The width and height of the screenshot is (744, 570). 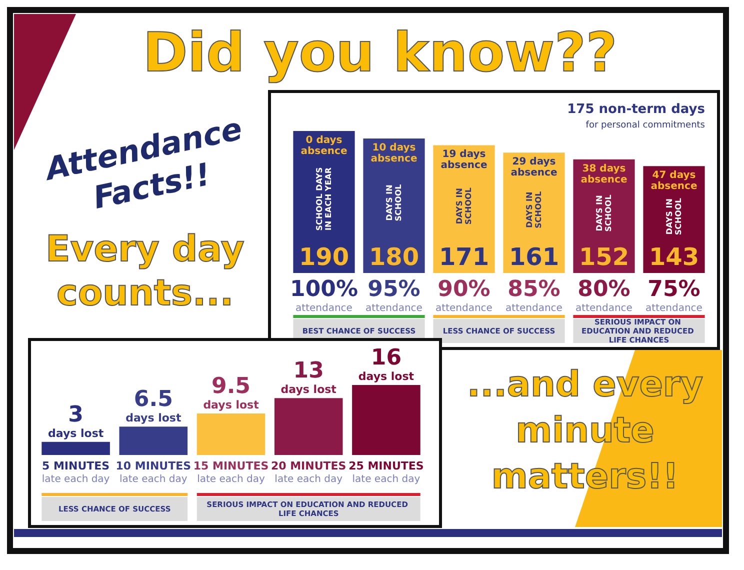 What do you see at coordinates (394, 295) in the screenshot?
I see `x-tick-label: 95% attendance` at bounding box center [394, 295].